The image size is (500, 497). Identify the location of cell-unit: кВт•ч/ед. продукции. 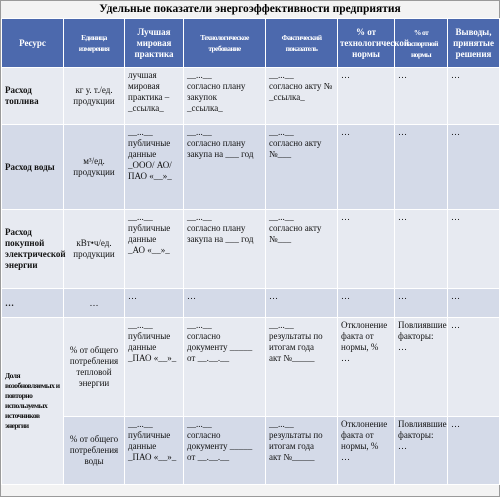
(94, 249).